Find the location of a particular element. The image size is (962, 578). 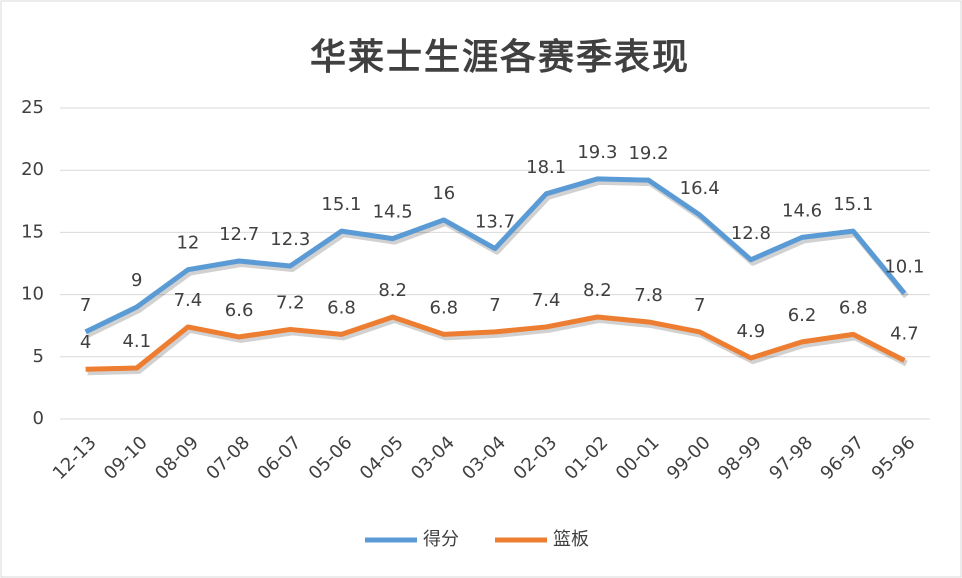

line-shadow is located at coordinates (497, 346).